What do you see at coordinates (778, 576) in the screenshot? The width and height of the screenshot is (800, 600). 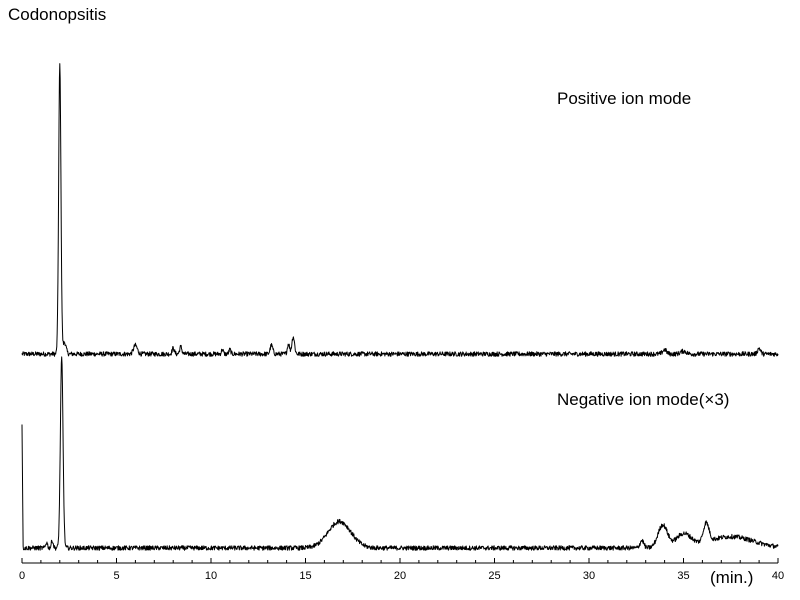 I see `x-tick-label: 40` at bounding box center [778, 576].